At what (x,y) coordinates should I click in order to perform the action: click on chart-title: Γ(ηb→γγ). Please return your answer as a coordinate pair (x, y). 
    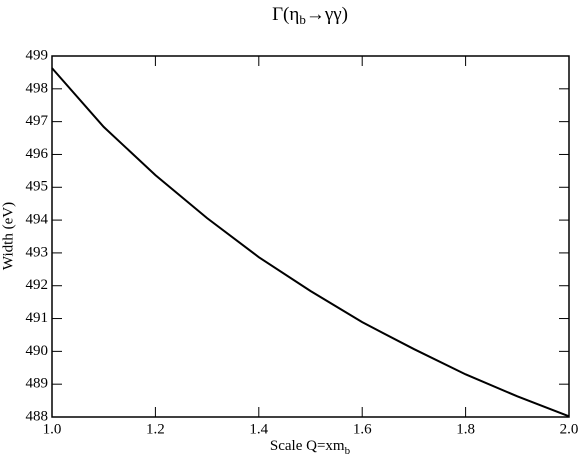
    Looking at the image, I should click on (310, 15).